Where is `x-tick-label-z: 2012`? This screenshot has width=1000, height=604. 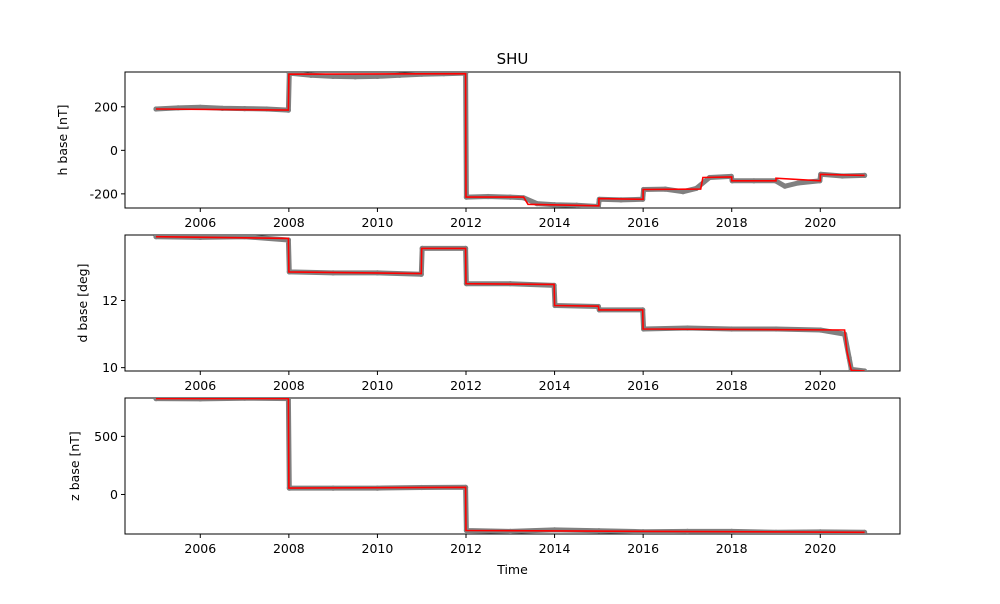 x-tick-label-z: 2012 is located at coordinates (466, 548).